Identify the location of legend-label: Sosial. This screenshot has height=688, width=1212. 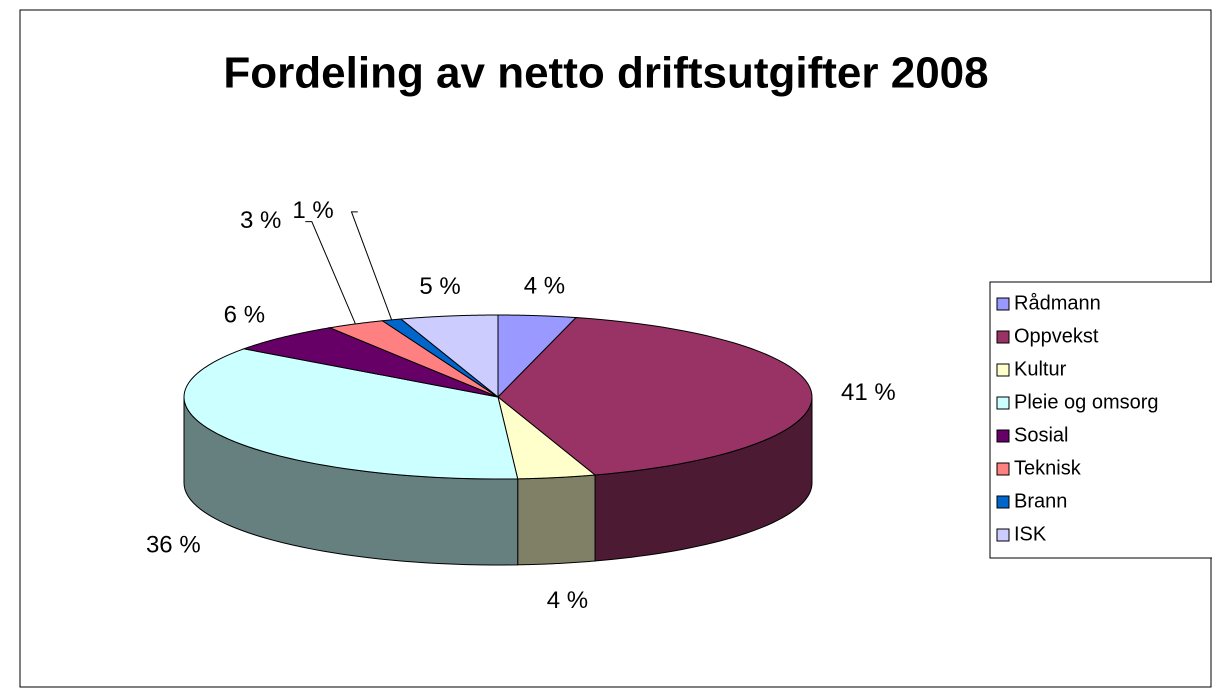
(1041, 435).